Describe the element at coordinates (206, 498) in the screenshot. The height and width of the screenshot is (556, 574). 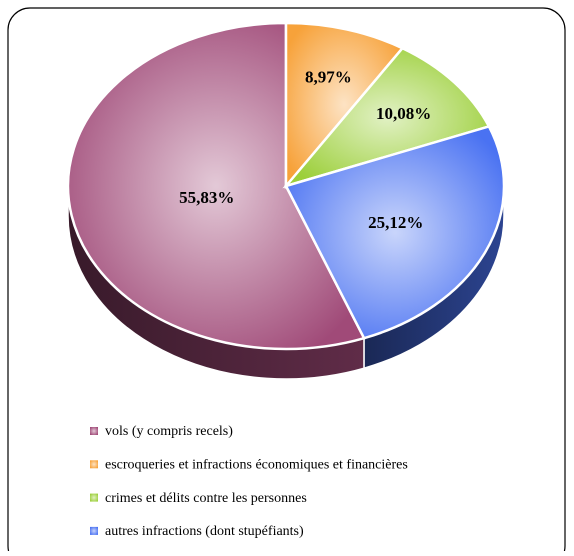
I see `legend-label: crimes et délits contre les personnes` at that location.